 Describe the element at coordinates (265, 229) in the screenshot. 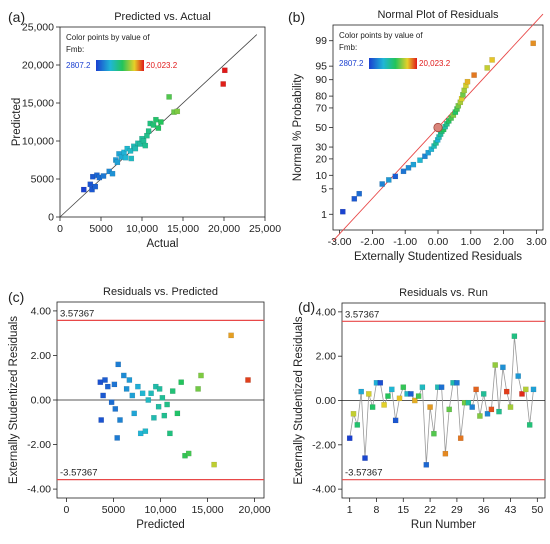

I see `x-tick-label: 25,000` at that location.